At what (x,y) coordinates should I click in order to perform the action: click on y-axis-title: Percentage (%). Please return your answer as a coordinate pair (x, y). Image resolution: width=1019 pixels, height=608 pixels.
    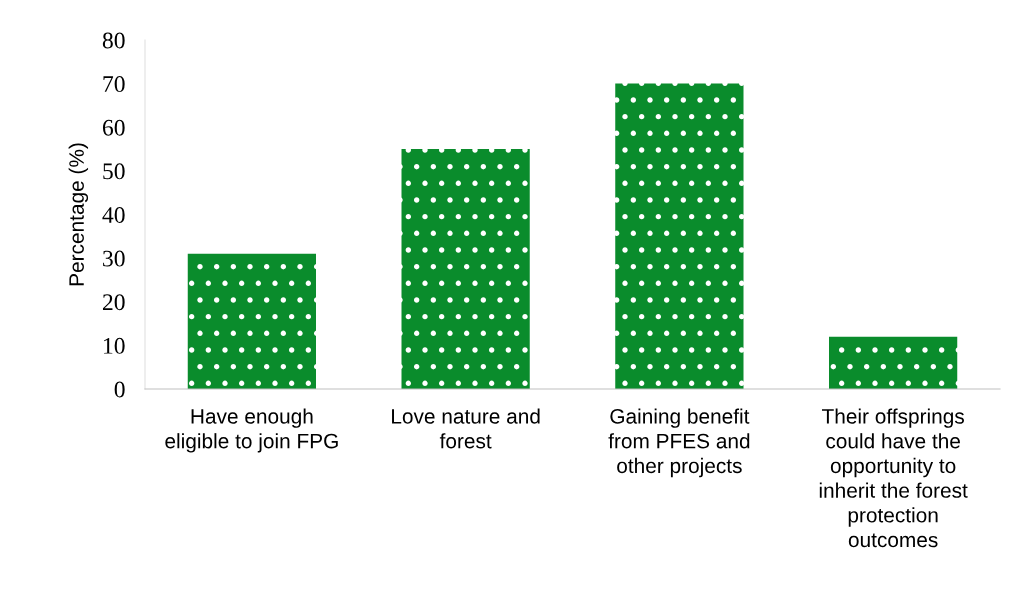
    Looking at the image, I should click on (78, 214).